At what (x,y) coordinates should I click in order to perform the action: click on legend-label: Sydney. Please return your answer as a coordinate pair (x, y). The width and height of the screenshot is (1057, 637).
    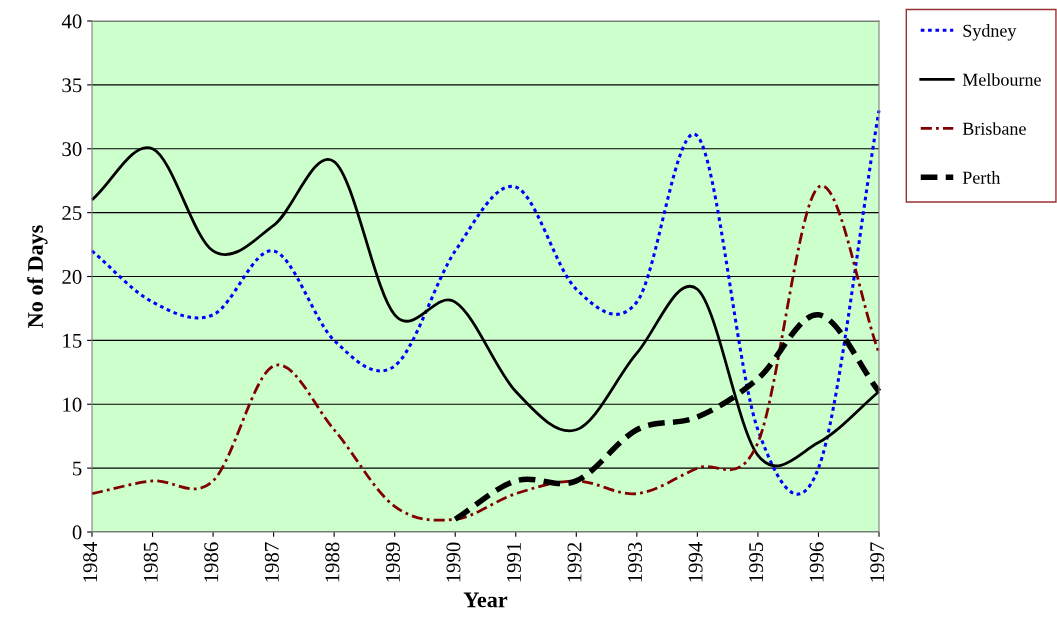
    Looking at the image, I should click on (990, 32).